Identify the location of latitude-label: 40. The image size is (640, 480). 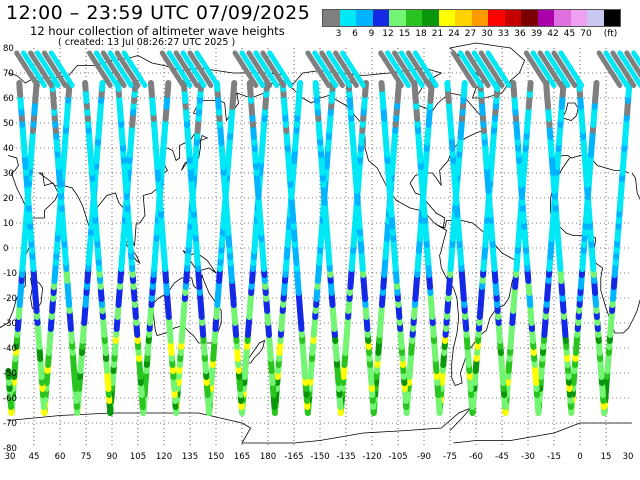
(8, 149).